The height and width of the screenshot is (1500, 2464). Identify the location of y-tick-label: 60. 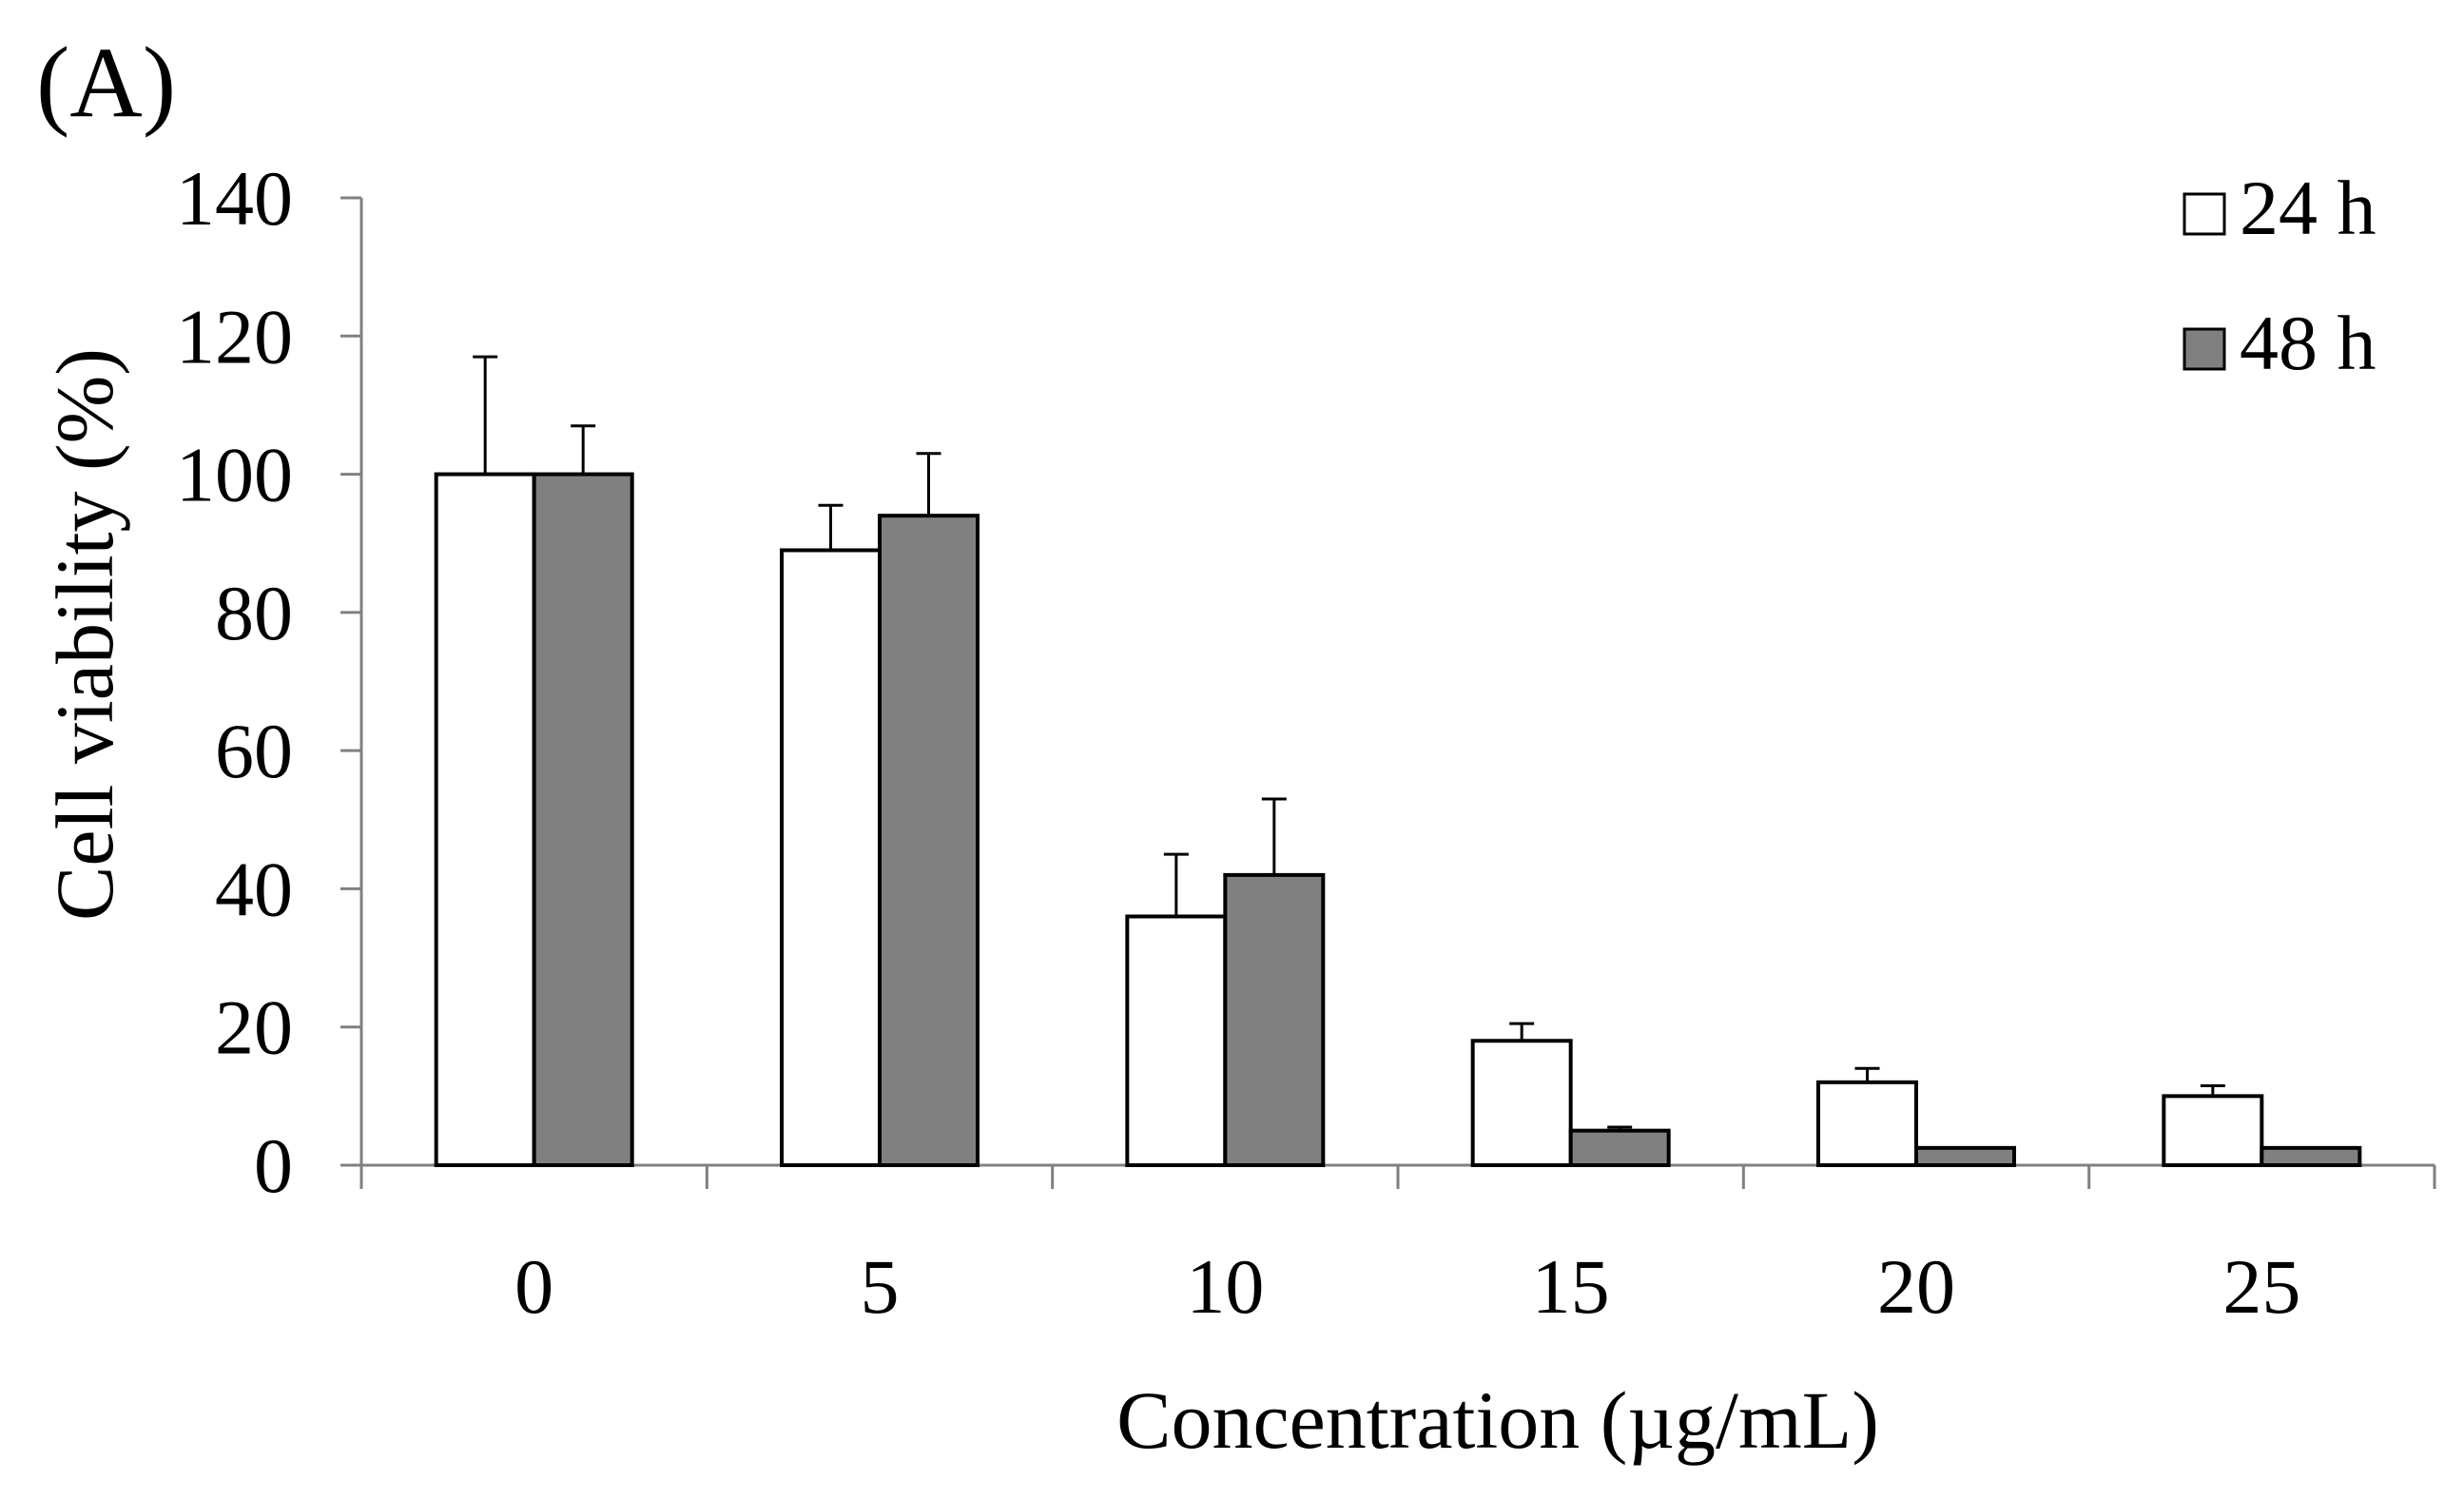
(254, 751).